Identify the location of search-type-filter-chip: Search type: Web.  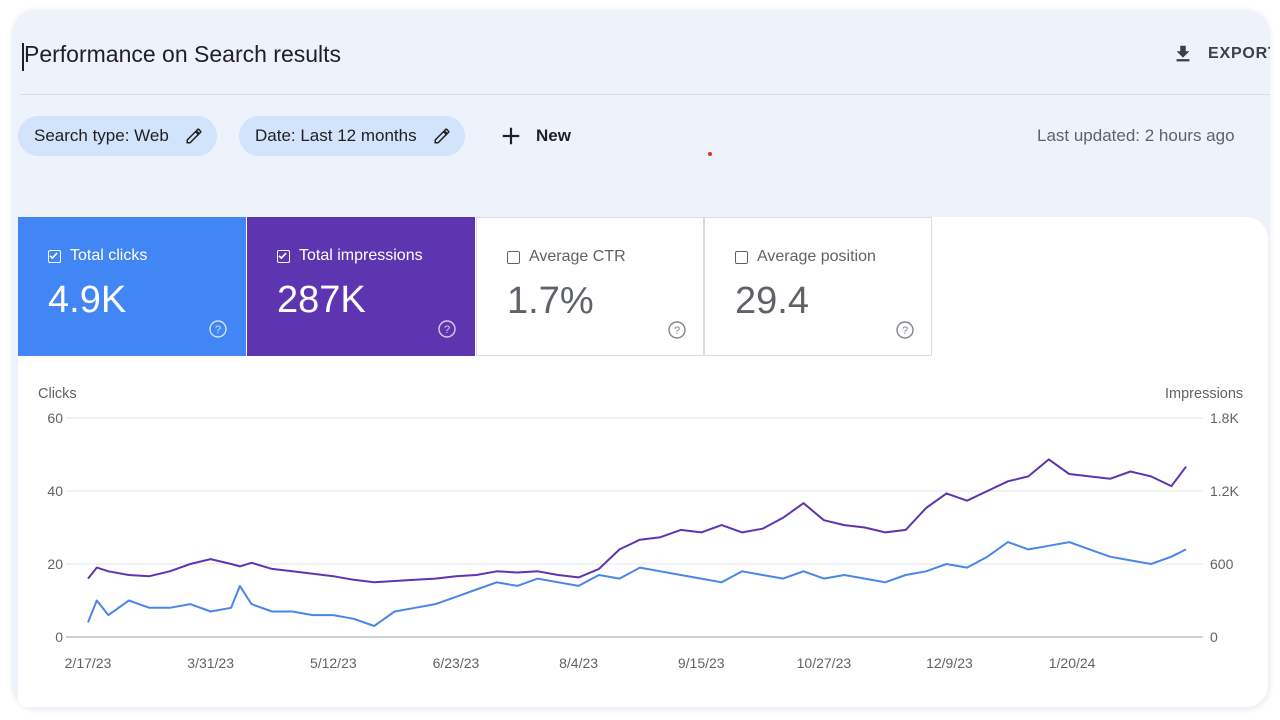
(117, 136).